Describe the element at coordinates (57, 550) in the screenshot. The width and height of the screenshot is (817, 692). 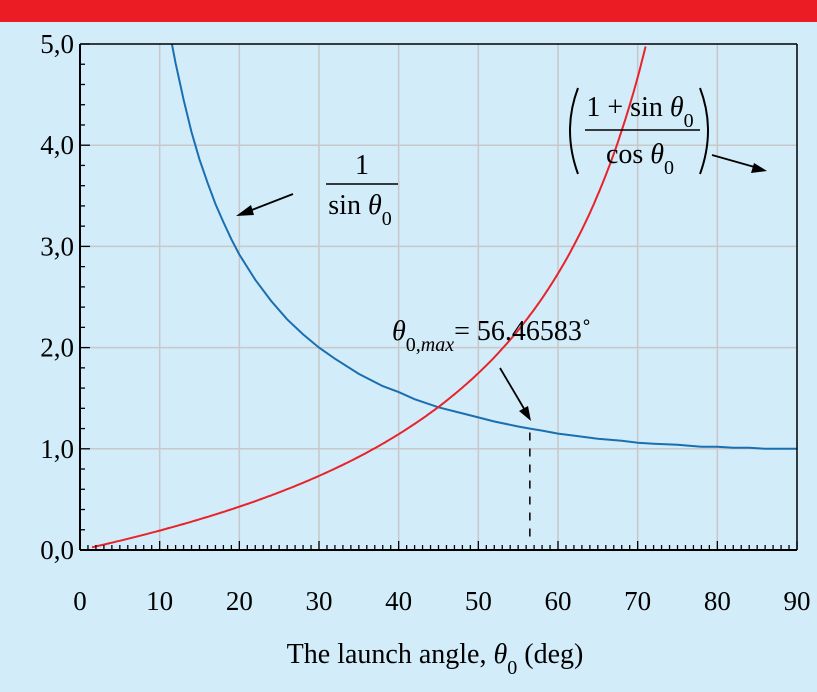
I see `y-tick-label: 0,0` at that location.